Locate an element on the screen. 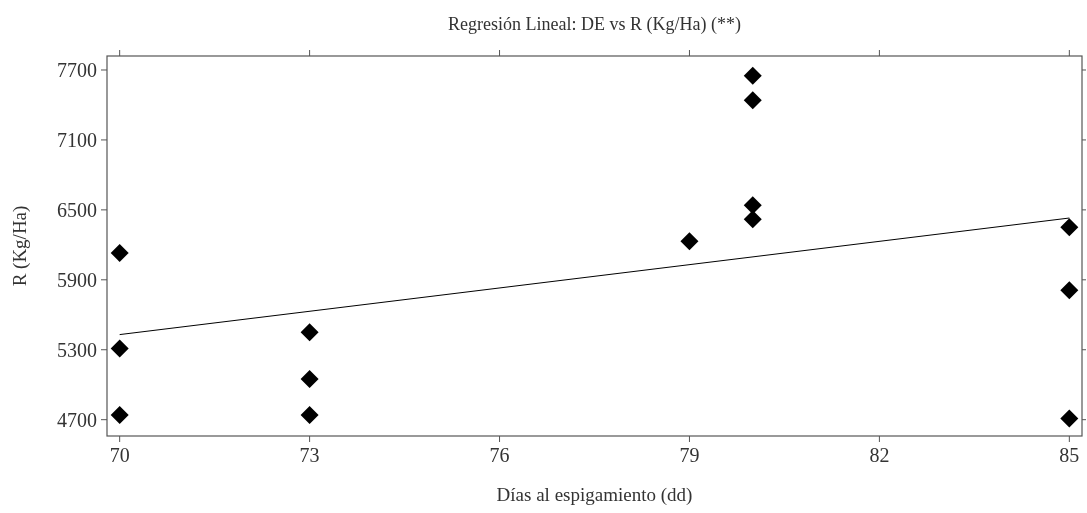 The width and height of the screenshot is (1087, 513). y-axis-title: R (Kg/Ha) is located at coordinates (20, 246).